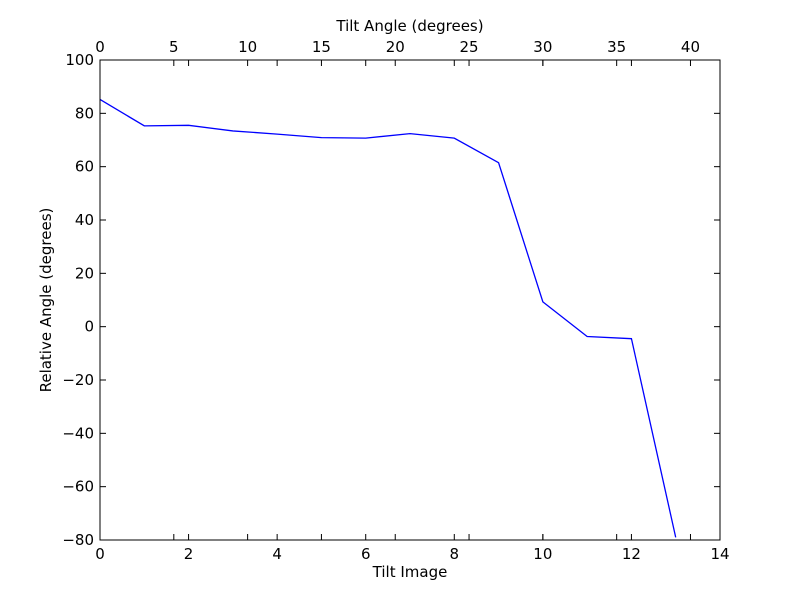 The image size is (800, 600). What do you see at coordinates (410, 572) in the screenshot?
I see `x-axis-label: Tilt Image` at bounding box center [410, 572].